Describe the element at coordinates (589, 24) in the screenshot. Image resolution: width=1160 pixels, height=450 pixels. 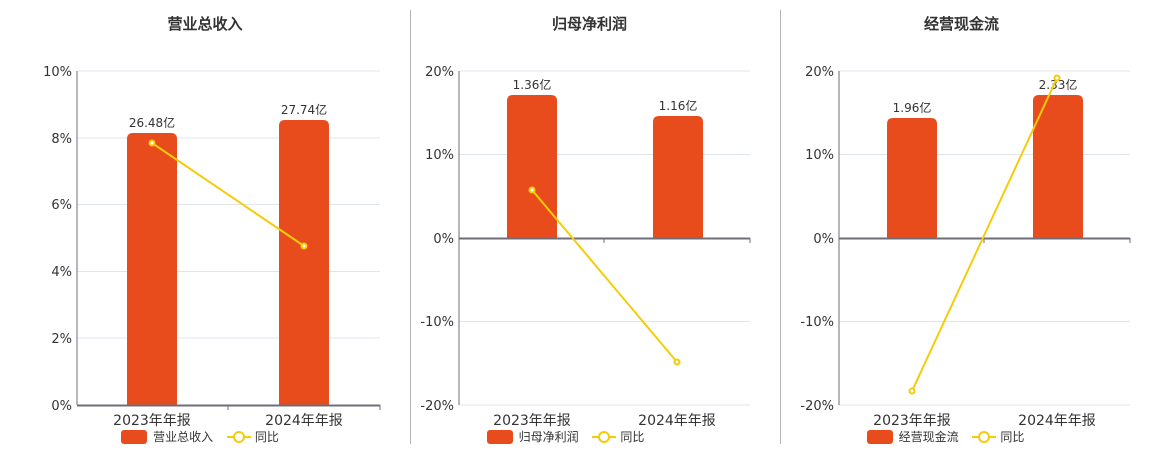
I see `chart-title: 归母净利润` at that location.